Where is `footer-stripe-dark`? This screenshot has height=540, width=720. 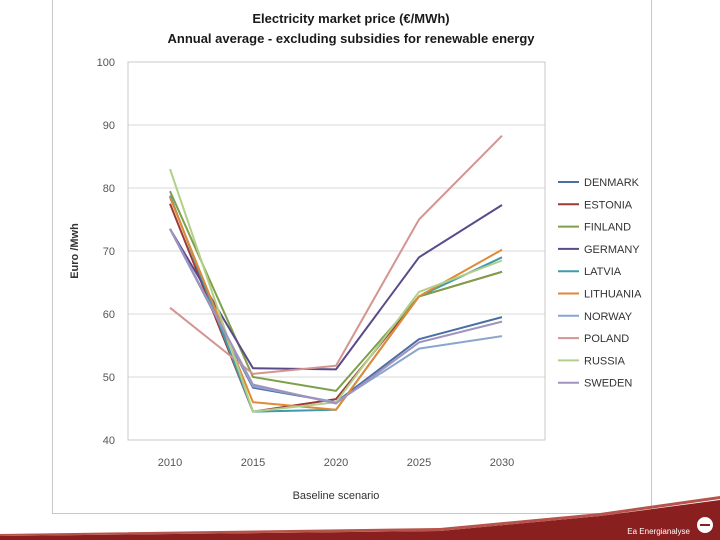
footer-stripe-dark is located at coordinates (360, 520).